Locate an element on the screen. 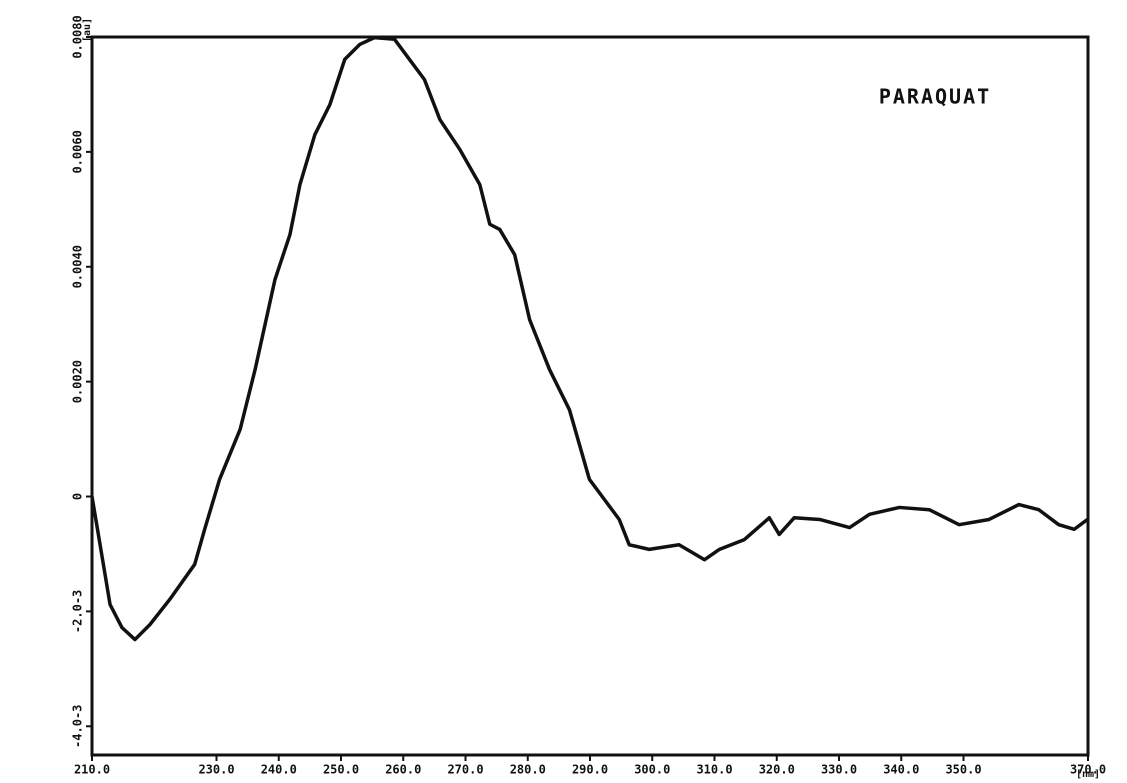 This screenshot has width=1127, height=783. x-tick-label: 240.0 is located at coordinates (279, 770).